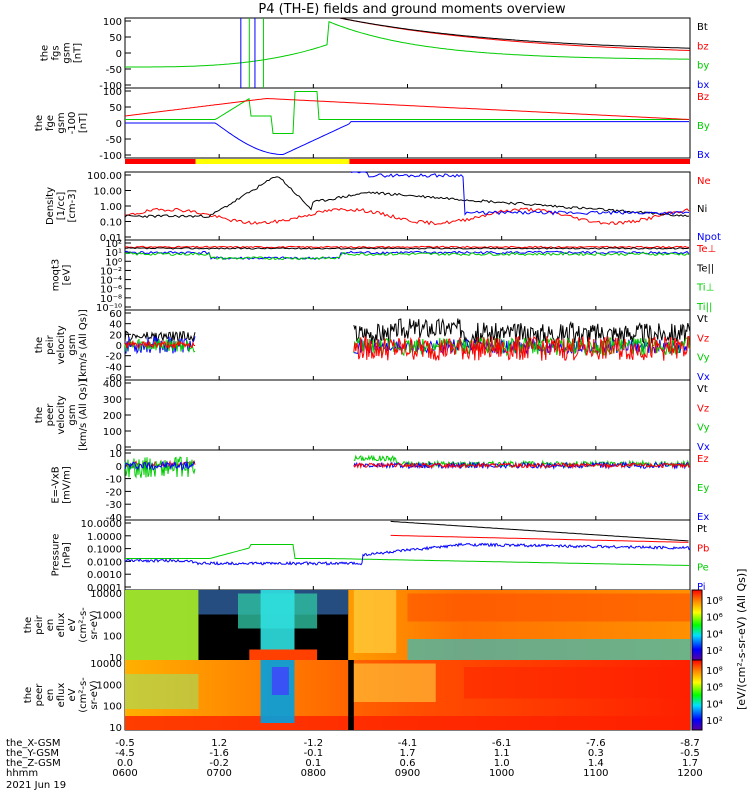 The height and width of the screenshot is (800, 750). I want to click on y-tick-label: 0.01, so click(111, 238).